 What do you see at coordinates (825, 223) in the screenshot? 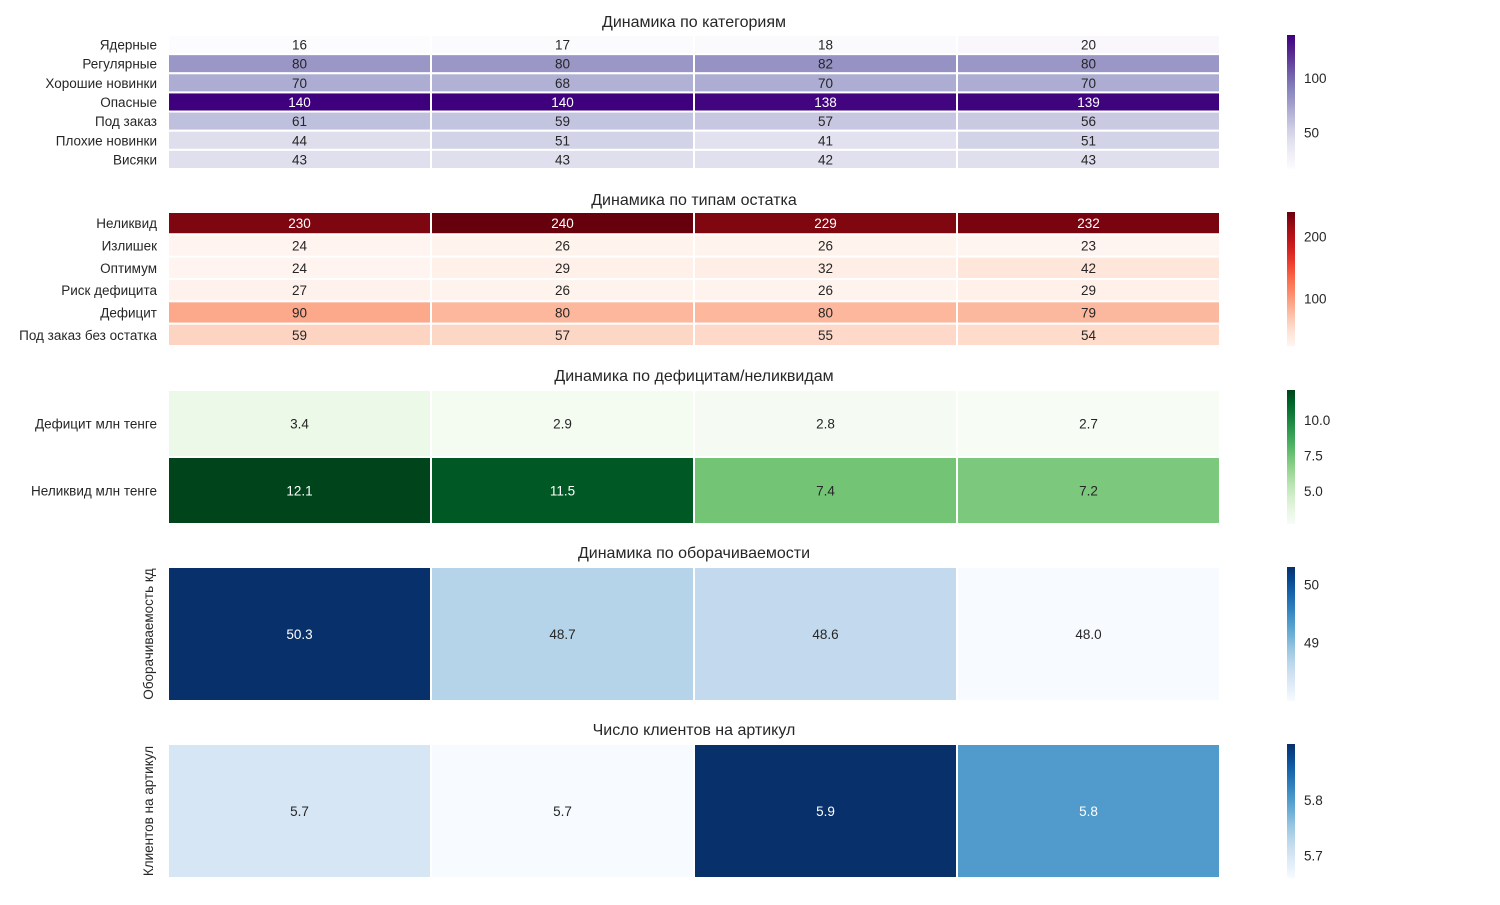
I see `cell-value-label: 229` at bounding box center [825, 223].